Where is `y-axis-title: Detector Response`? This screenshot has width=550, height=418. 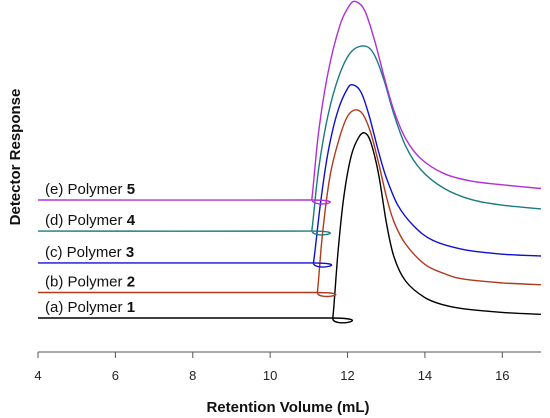 y-axis-title: Detector Response is located at coordinates (15, 157).